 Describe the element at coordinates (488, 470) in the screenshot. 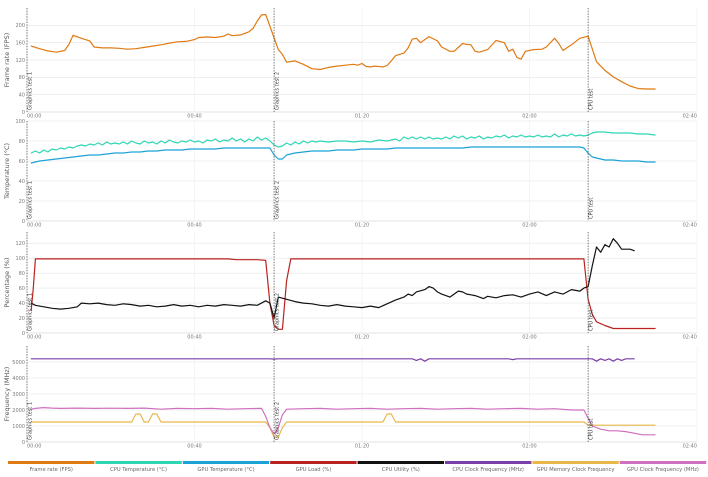

I see `legend-label: CPU Clock Frequency (MHz)` at that location.